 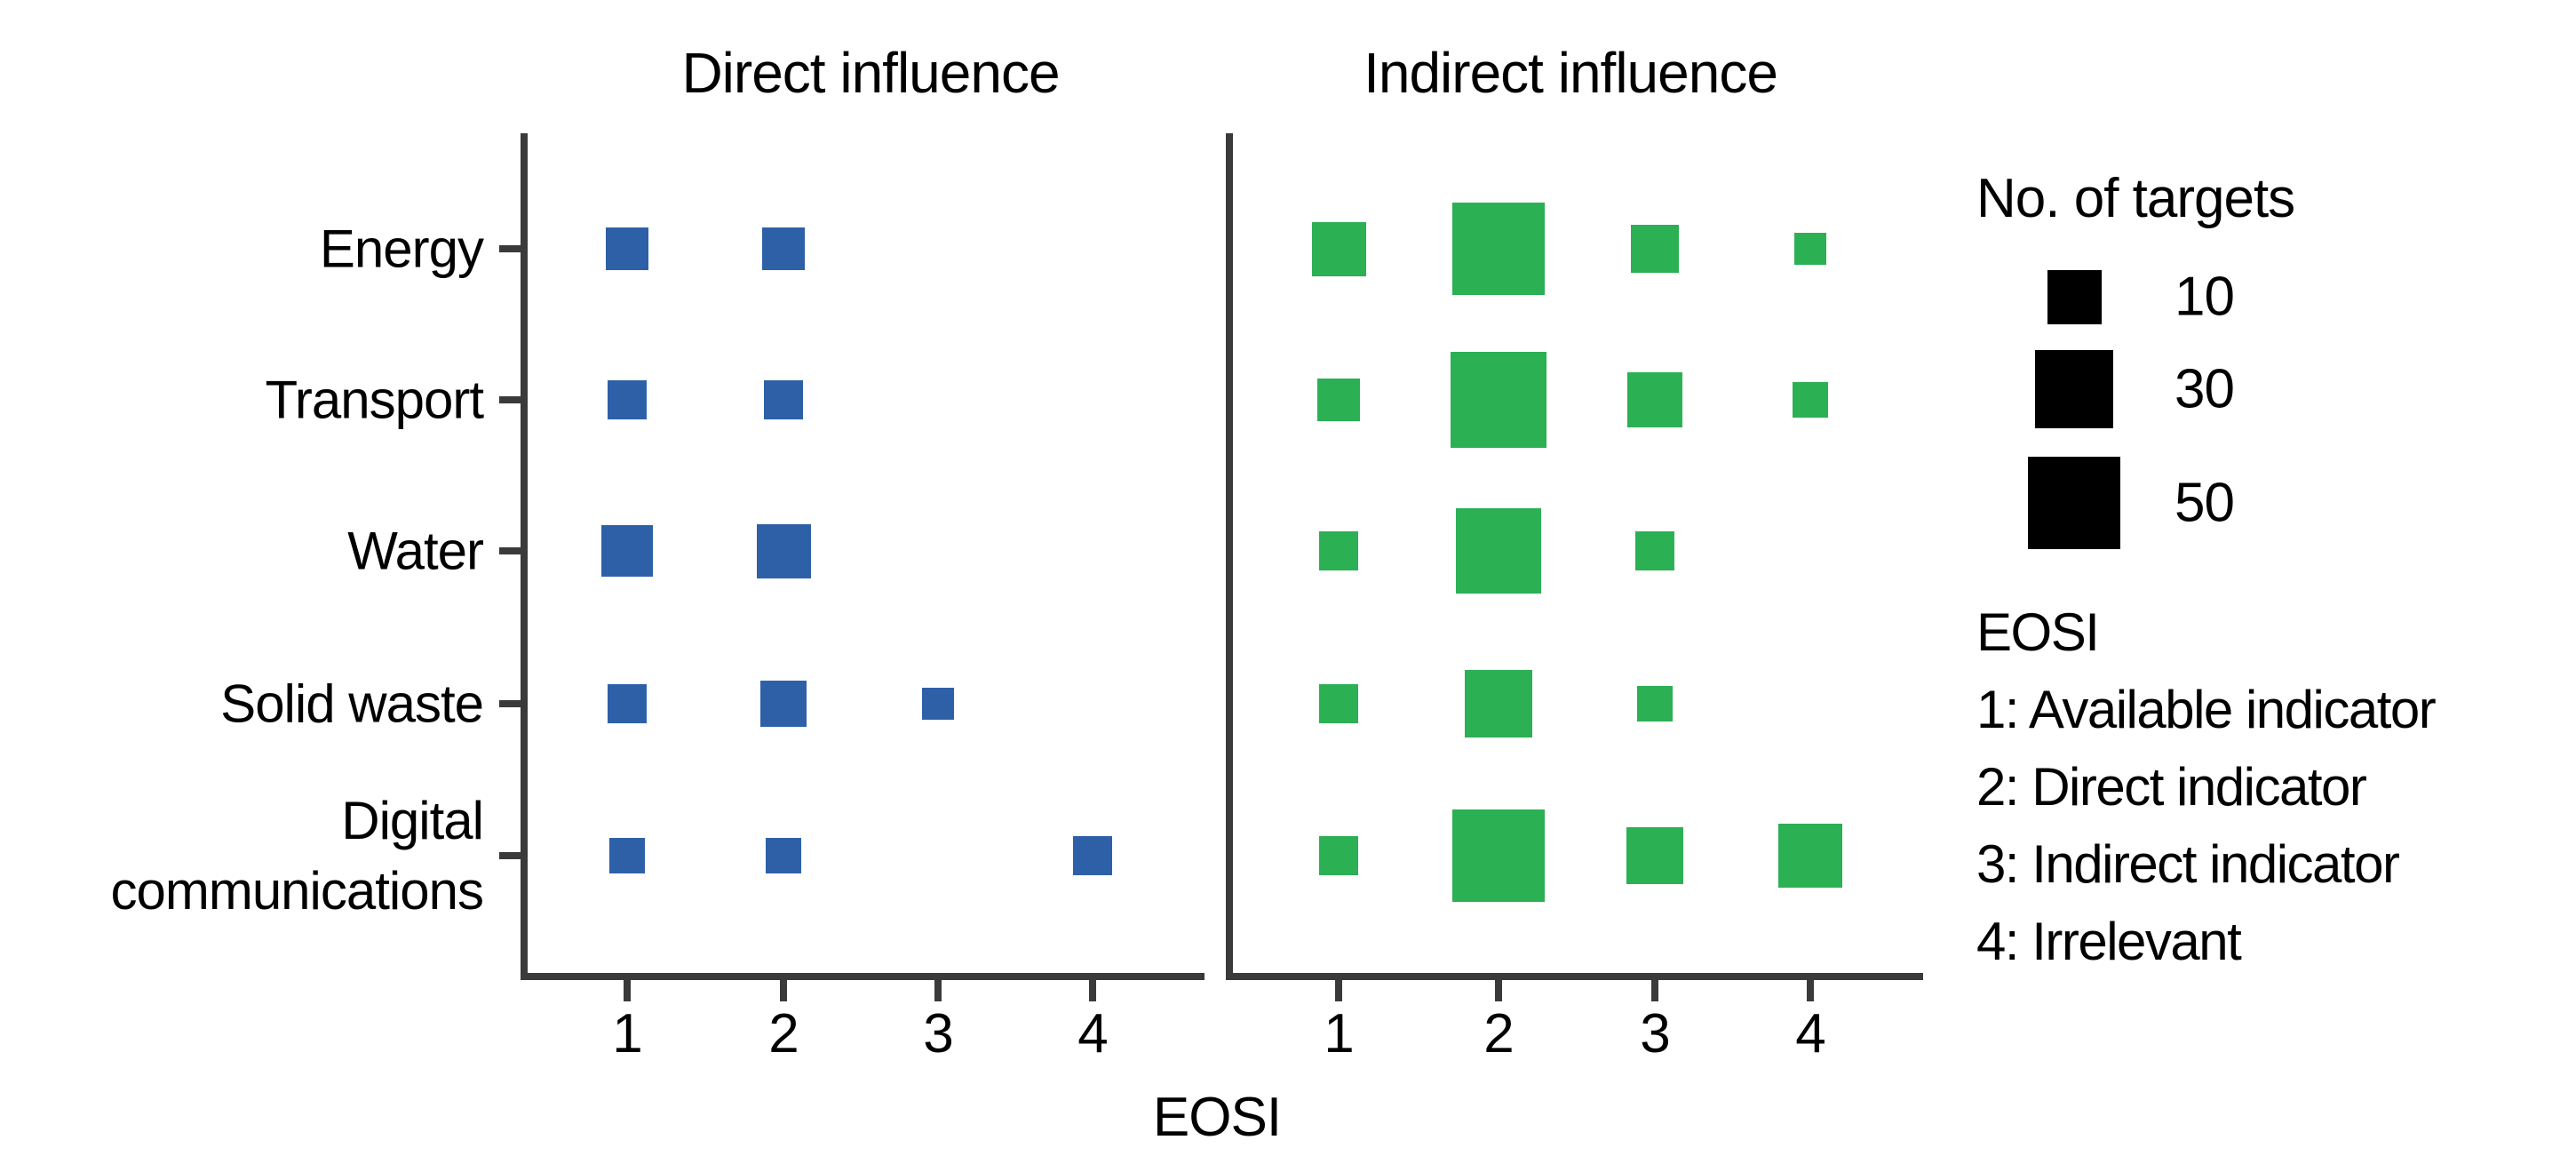 I want to click on y-category-label: Digital communications, so click(x=297, y=855).